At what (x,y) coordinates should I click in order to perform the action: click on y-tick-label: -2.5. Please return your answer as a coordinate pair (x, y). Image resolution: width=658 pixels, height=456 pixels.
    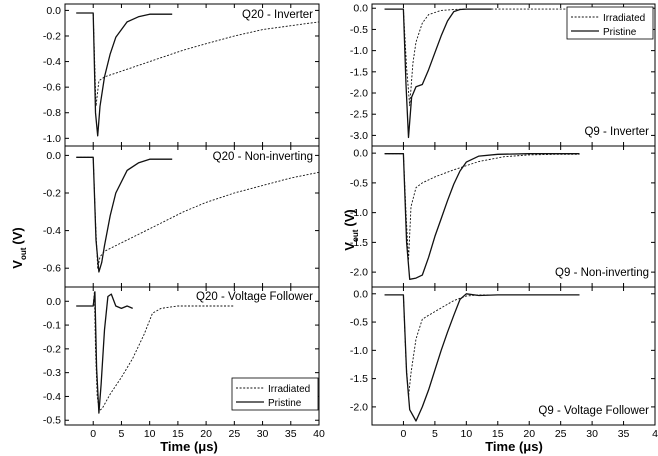
    Looking at the image, I should click on (359, 115).